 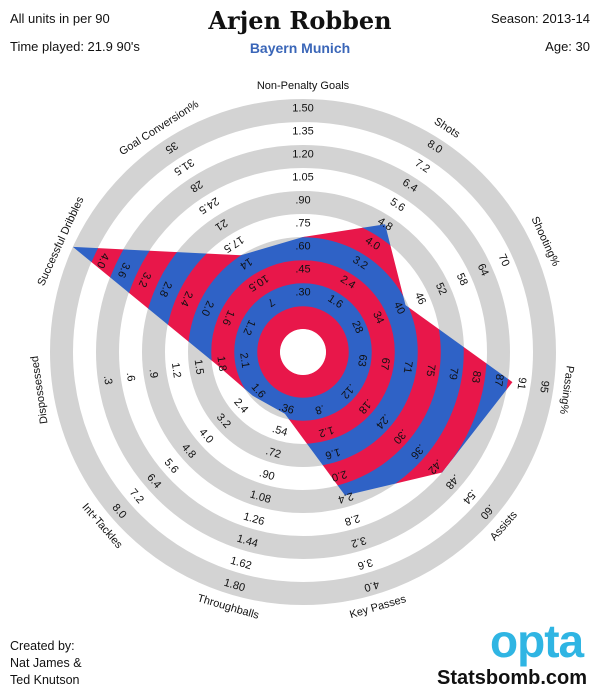 What do you see at coordinates (320, 409) in the screenshot?
I see `tick-label: .8` at bounding box center [320, 409].